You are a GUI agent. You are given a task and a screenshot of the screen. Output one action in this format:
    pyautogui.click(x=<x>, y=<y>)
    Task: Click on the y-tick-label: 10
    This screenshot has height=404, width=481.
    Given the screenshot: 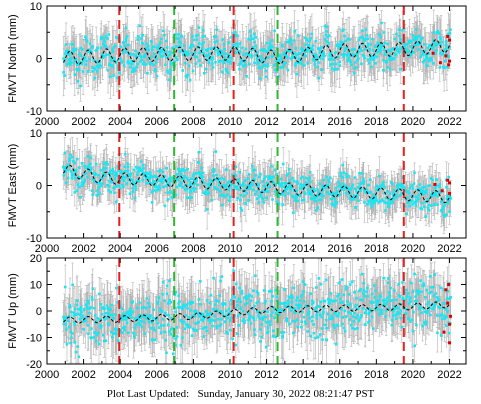 What is the action you would take?
    pyautogui.click(x=36, y=286)
    